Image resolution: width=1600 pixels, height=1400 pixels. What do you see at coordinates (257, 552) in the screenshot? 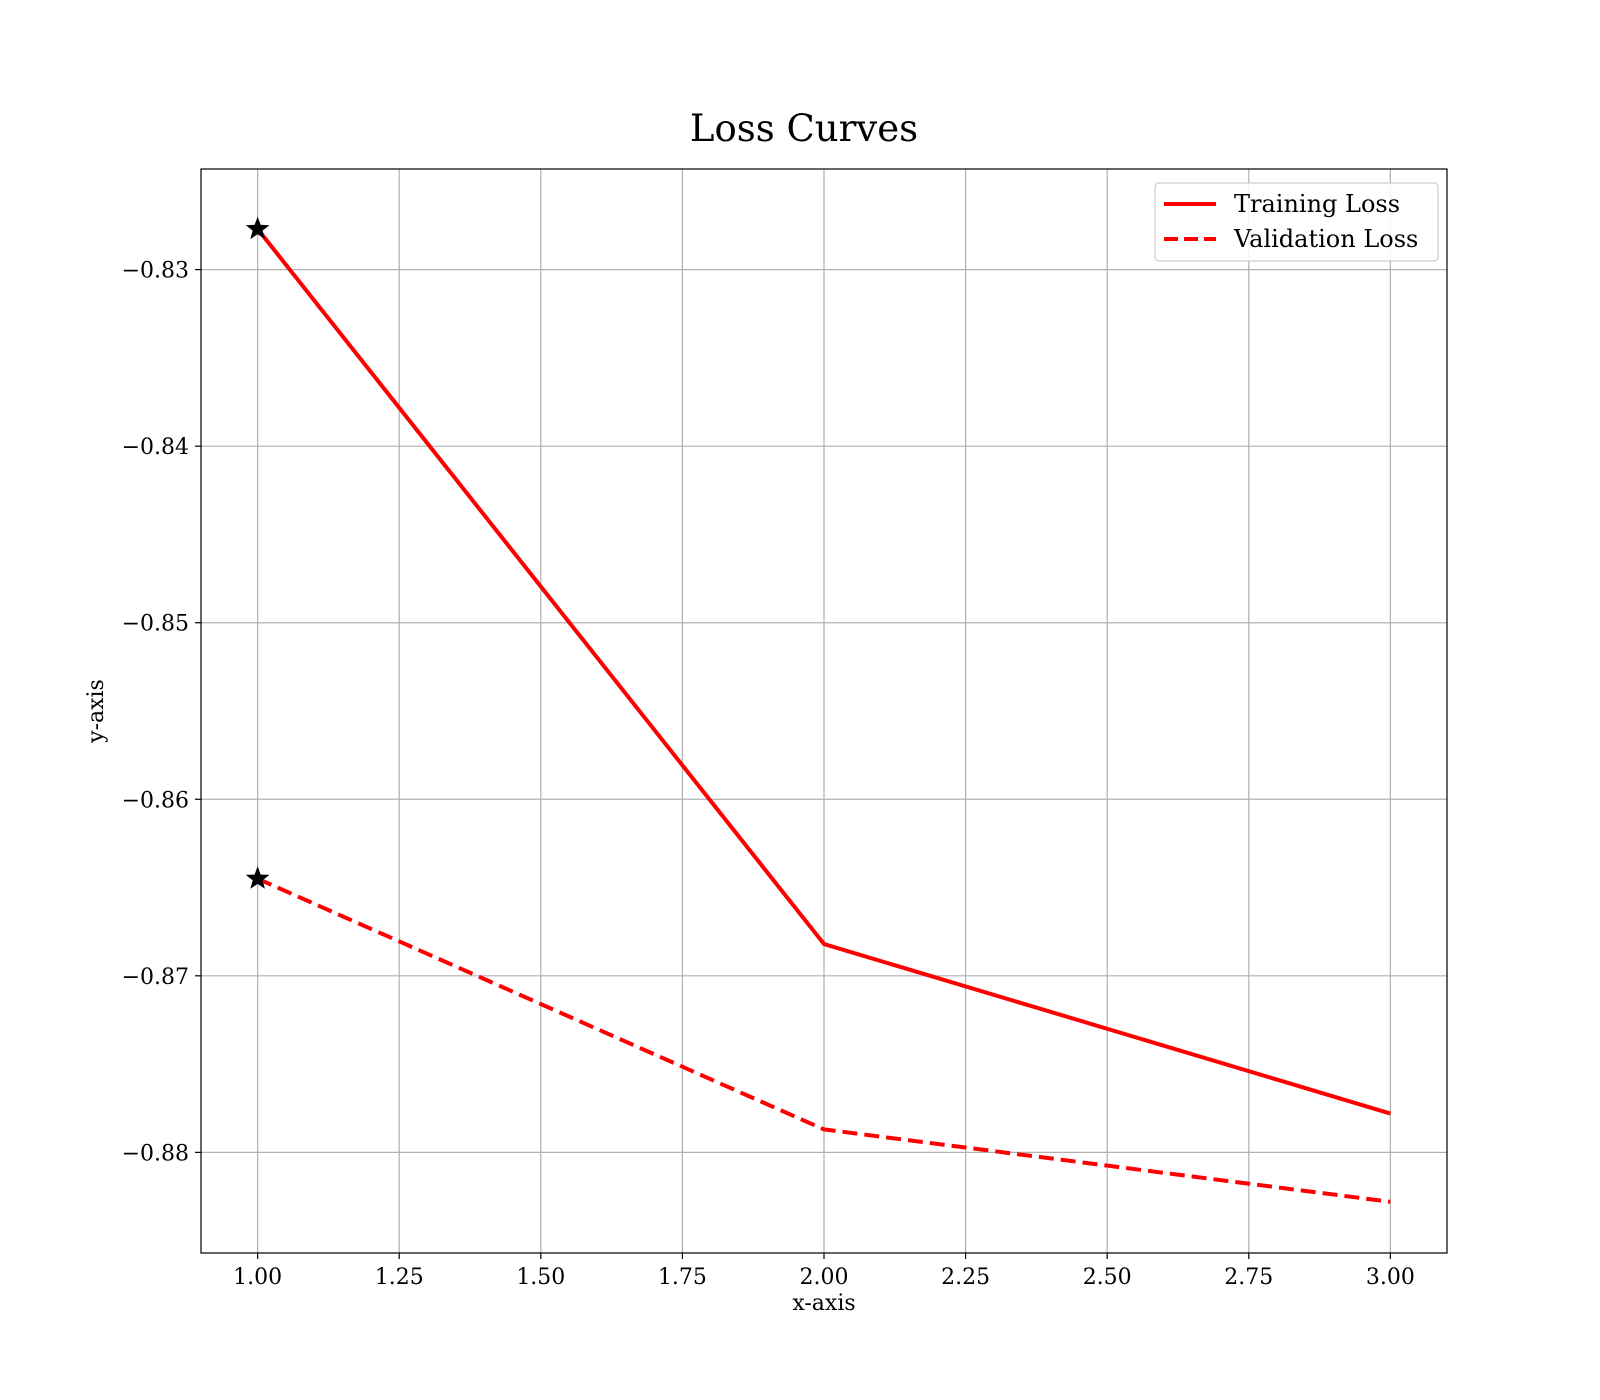
I see `marker-layer` at bounding box center [257, 552].